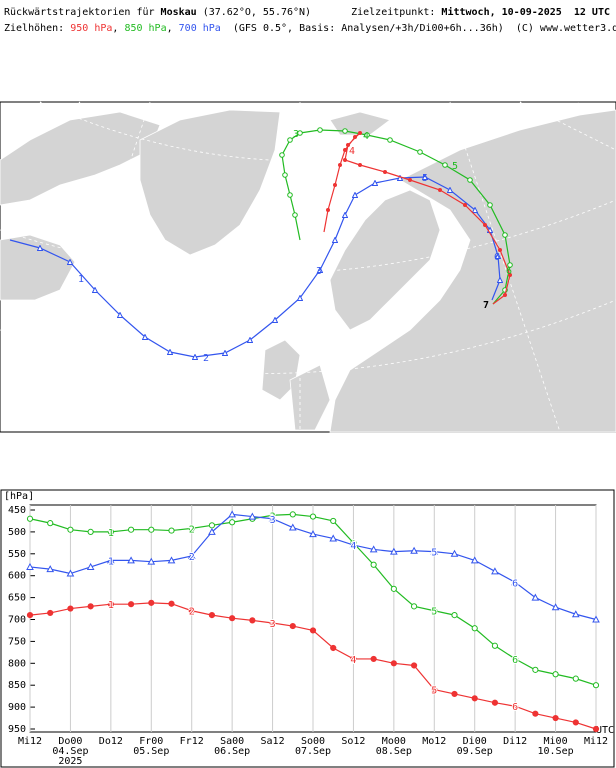 This screenshot has width=616, height=768. I want to click on map-end-label: 7, so click(486, 305).